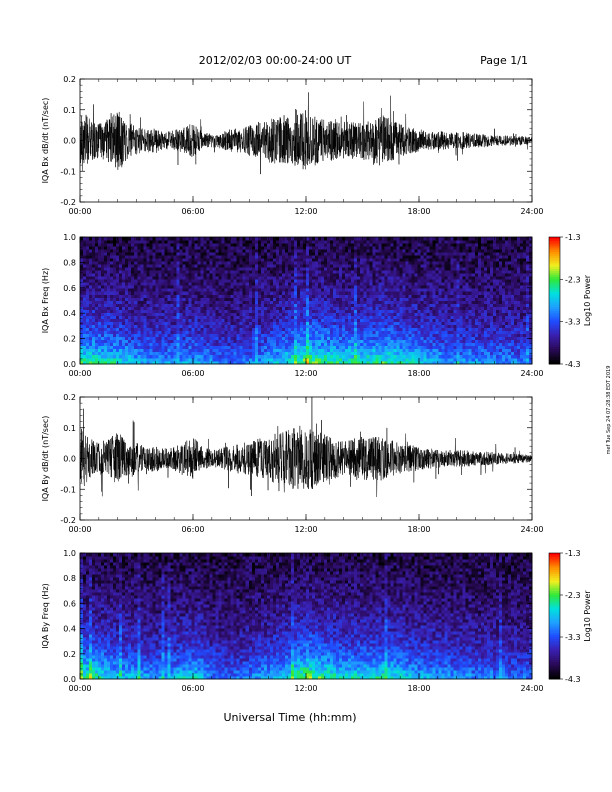  Describe the element at coordinates (69, 262) in the screenshot. I see `bx-spectrogram-y-tick-label: 0.8` at that location.